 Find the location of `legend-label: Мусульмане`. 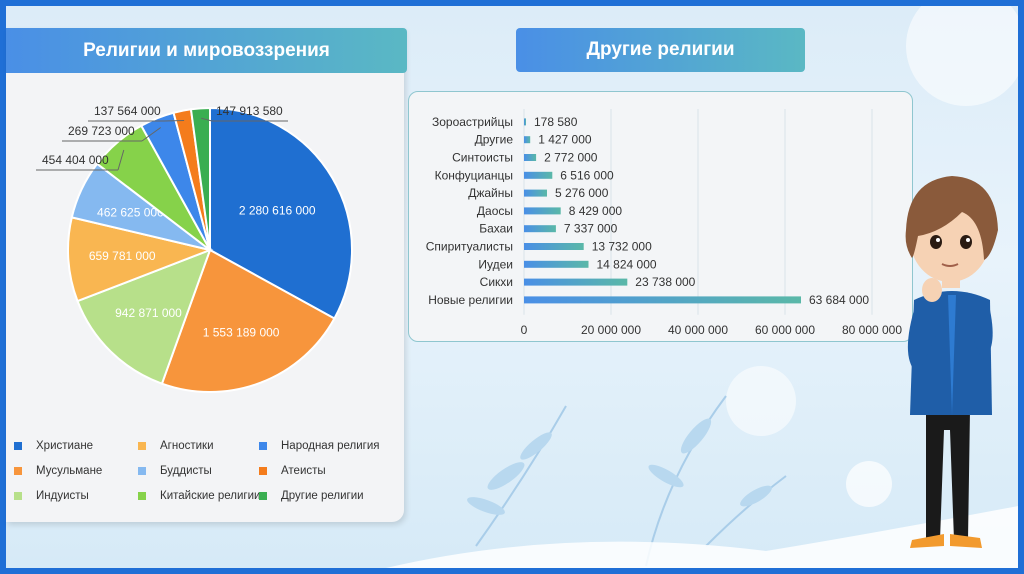

legend-label: Мусульмане is located at coordinates (69, 471).